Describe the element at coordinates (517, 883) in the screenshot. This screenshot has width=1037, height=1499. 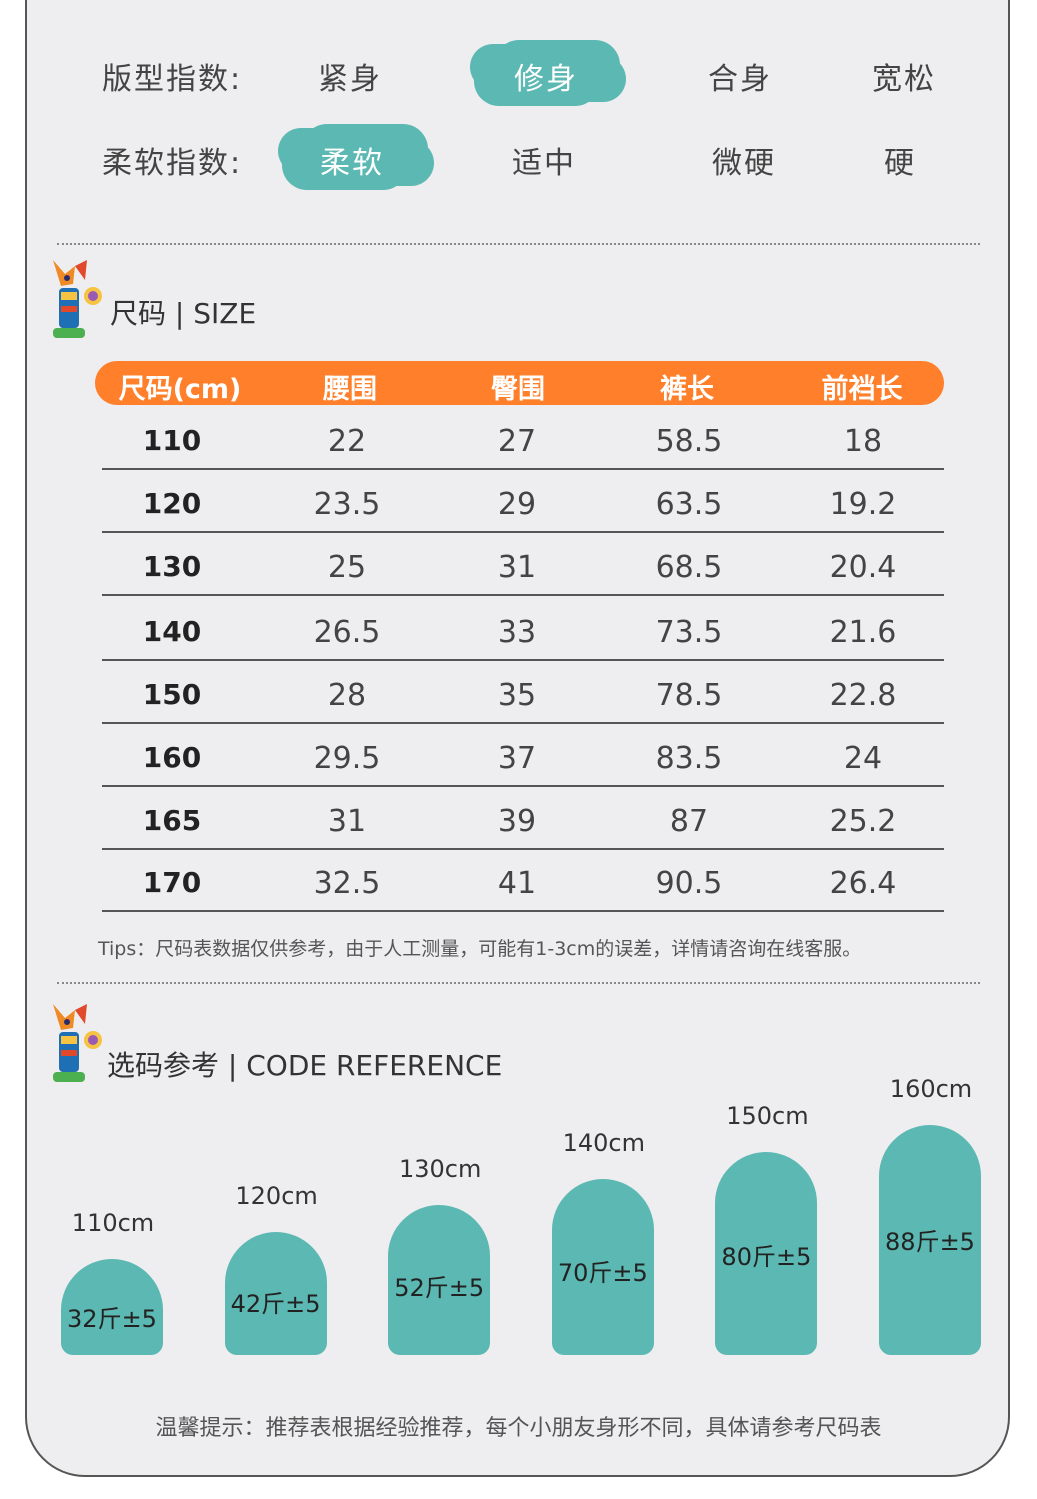
I see `cell-hip: 41` at that location.